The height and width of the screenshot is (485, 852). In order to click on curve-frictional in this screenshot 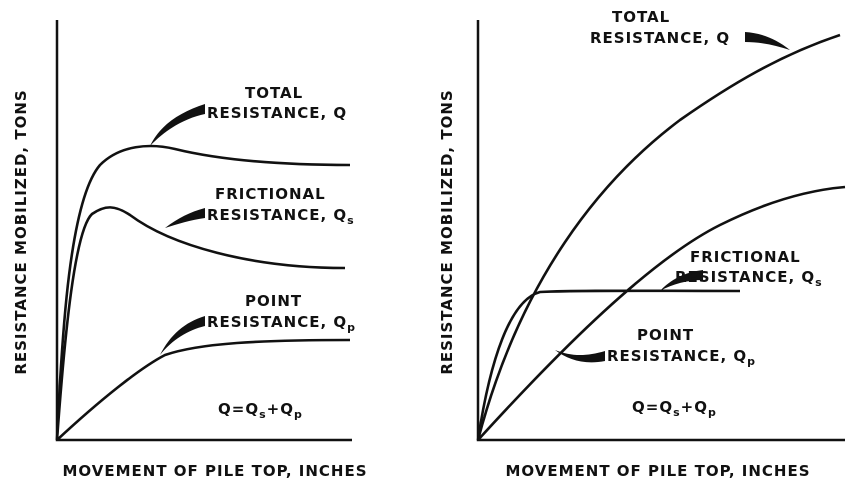, I will do `click(608, 365)`.